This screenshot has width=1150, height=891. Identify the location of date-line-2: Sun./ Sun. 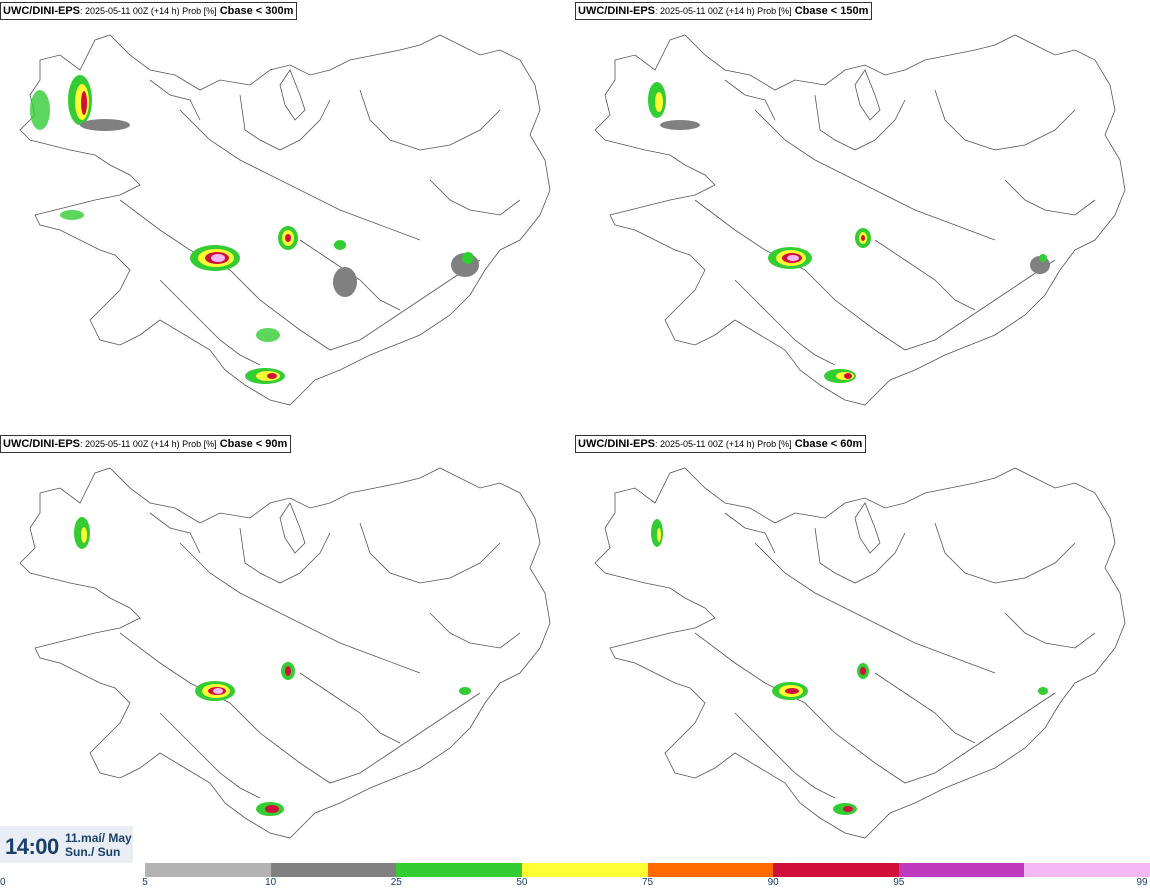
(93, 852).